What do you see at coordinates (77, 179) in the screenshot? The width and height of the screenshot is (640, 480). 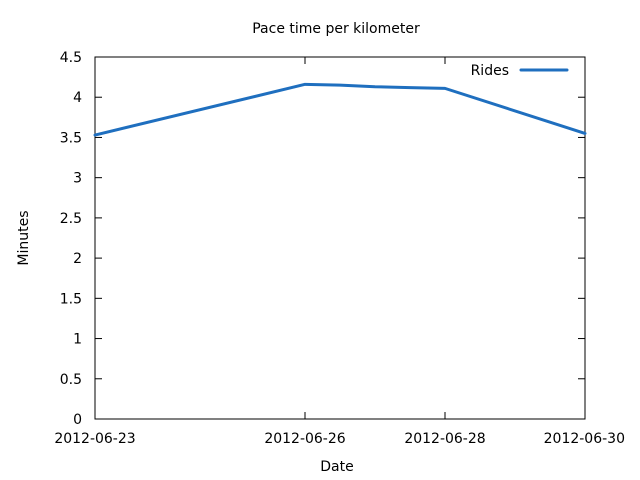 I see `y-tick-label: 3` at bounding box center [77, 179].